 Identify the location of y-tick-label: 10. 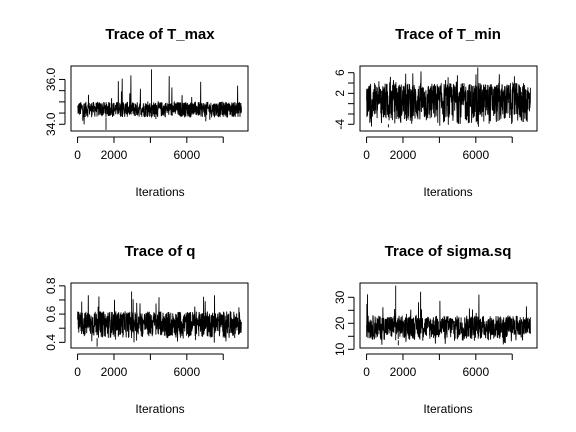
(340, 349).